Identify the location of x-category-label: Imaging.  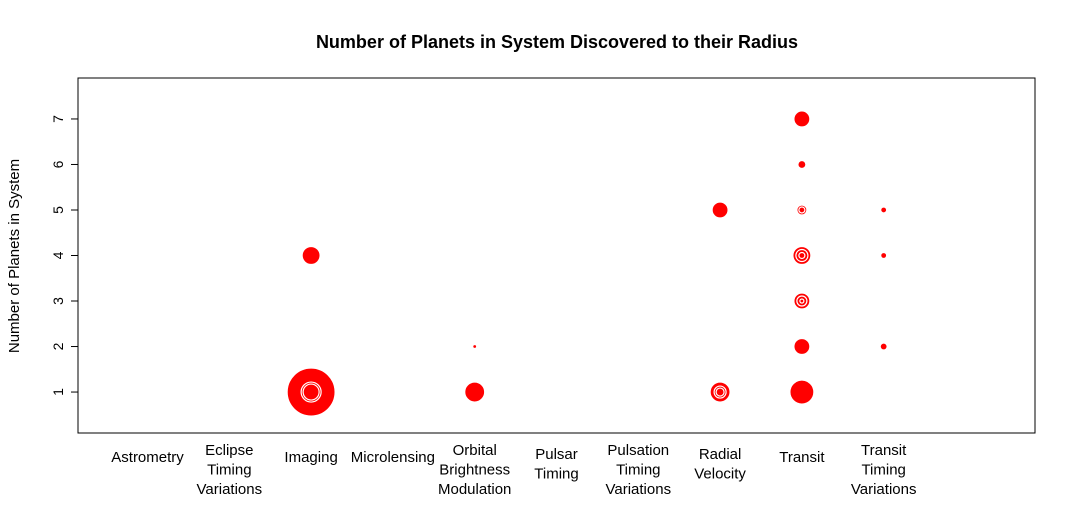
(310, 457).